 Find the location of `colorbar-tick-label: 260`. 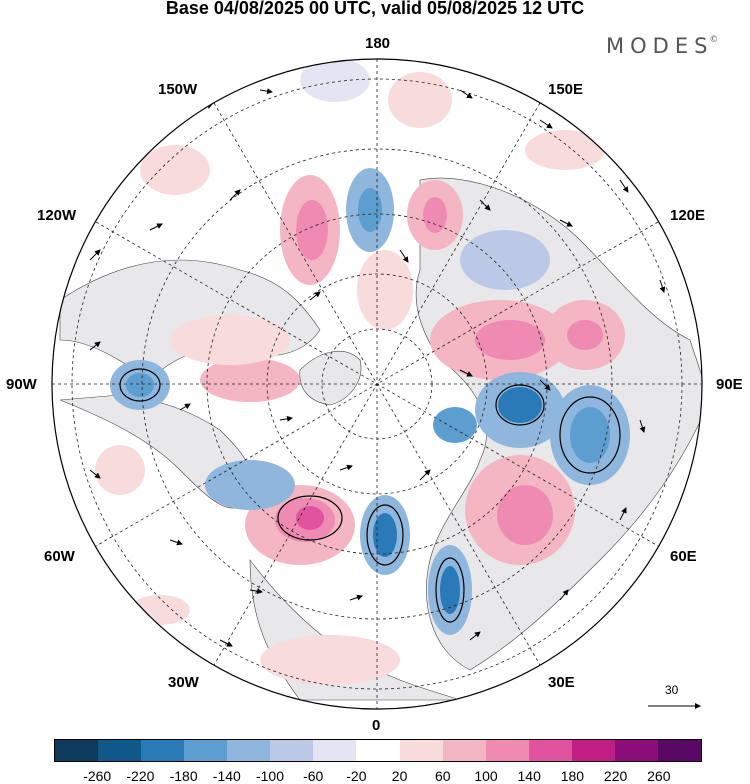

colorbar-tick-label: 260 is located at coordinates (659, 776).